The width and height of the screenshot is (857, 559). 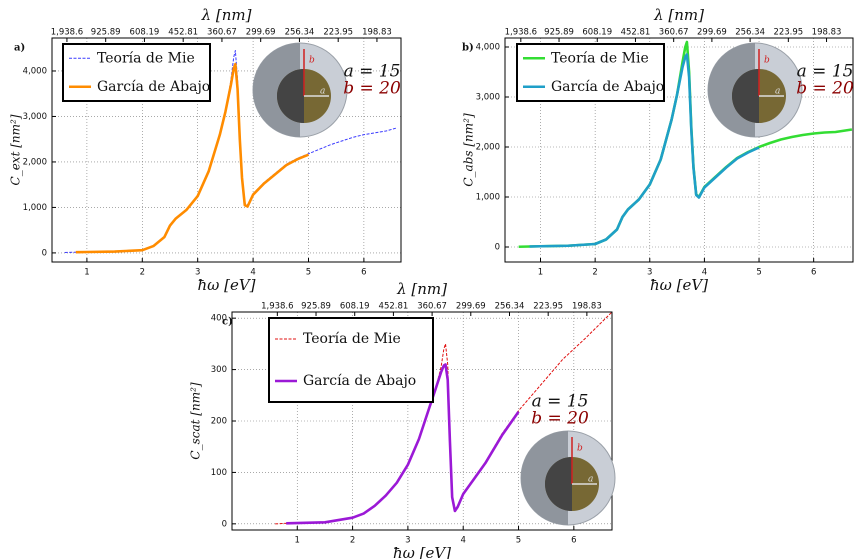 I want to click on y-axis-label: C_scat [nm²], so click(x=196, y=420).